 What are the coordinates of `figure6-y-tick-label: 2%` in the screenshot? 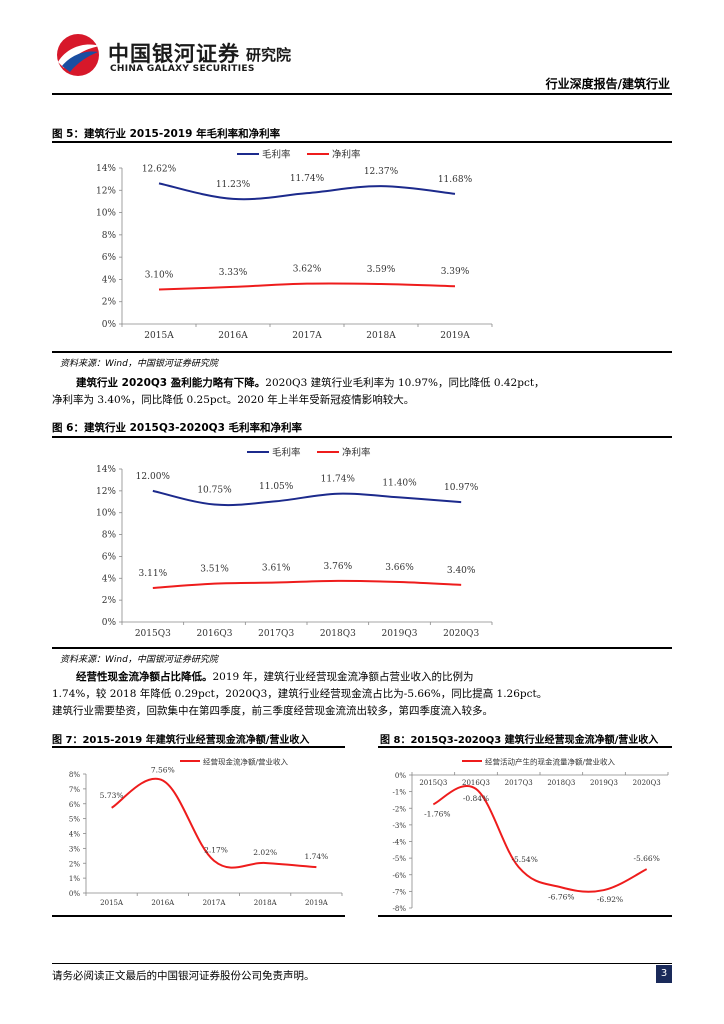 It's located at (109, 601).